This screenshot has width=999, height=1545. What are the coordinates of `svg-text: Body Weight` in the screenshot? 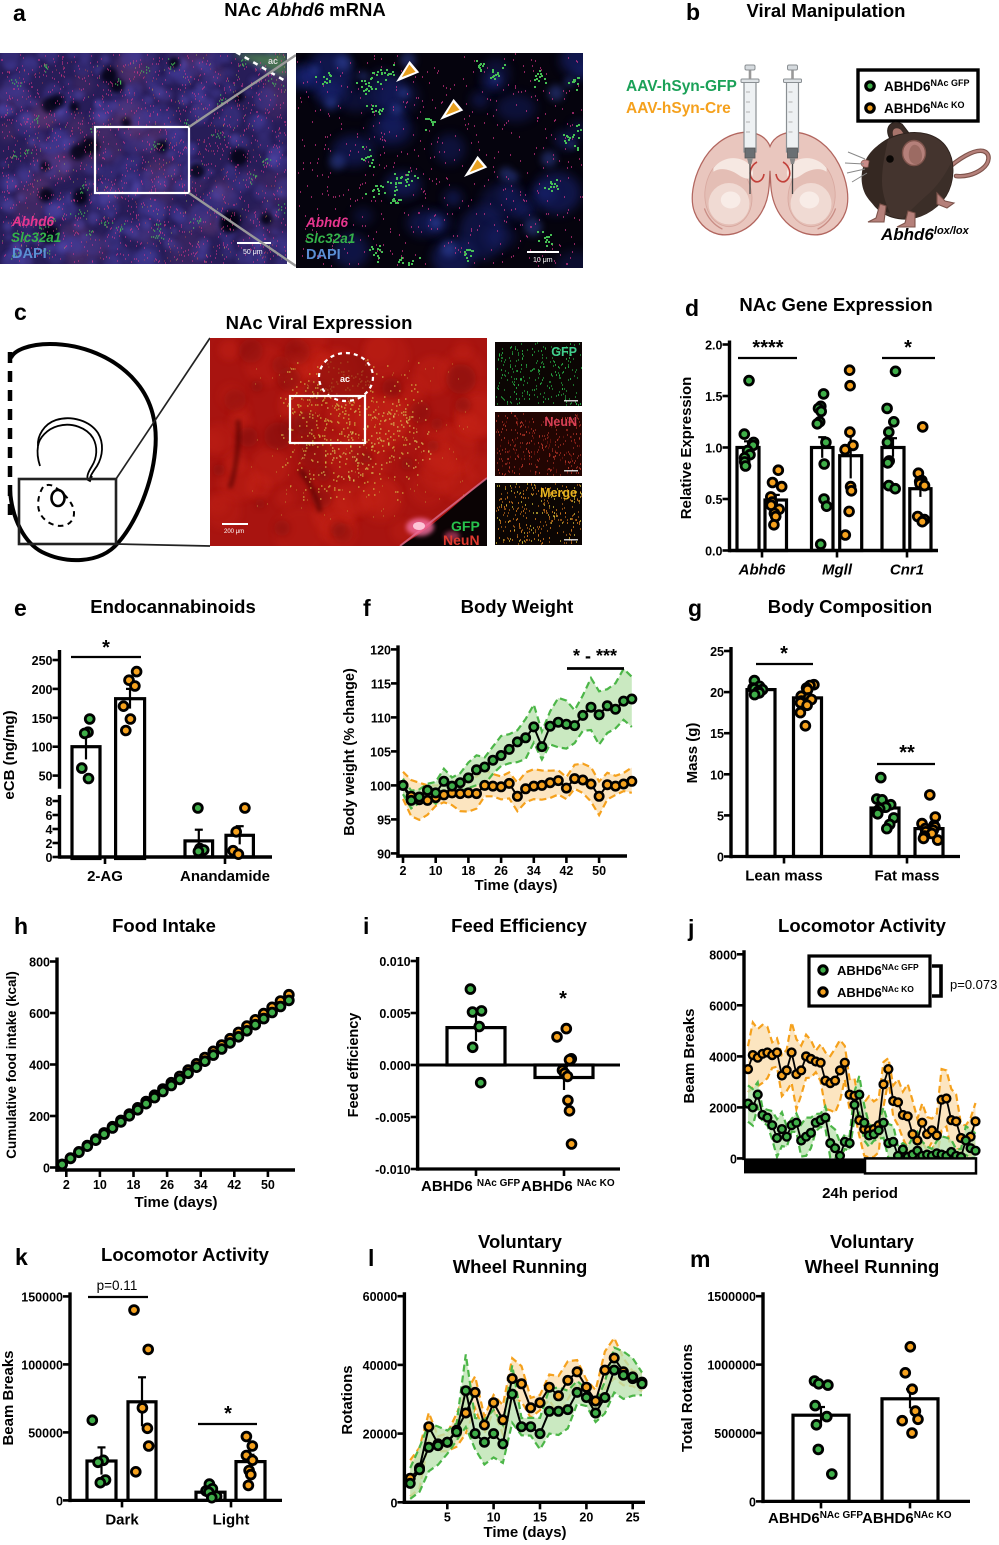 It's located at (517, 606).